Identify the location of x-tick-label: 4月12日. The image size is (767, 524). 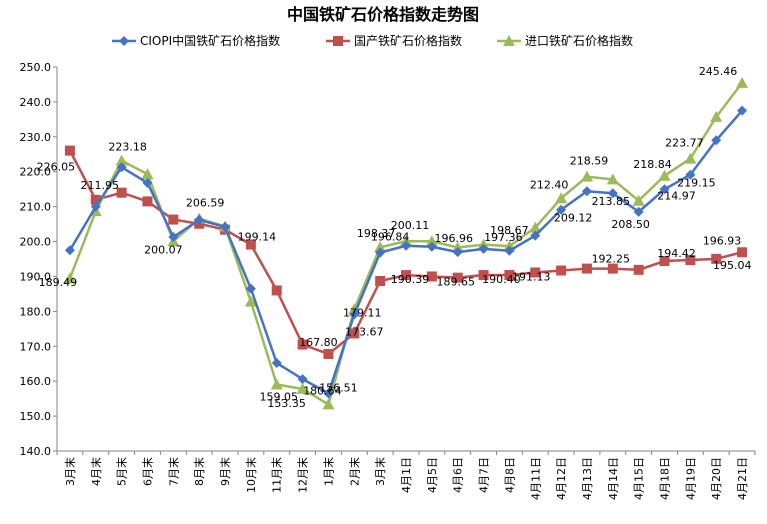
(561, 478).